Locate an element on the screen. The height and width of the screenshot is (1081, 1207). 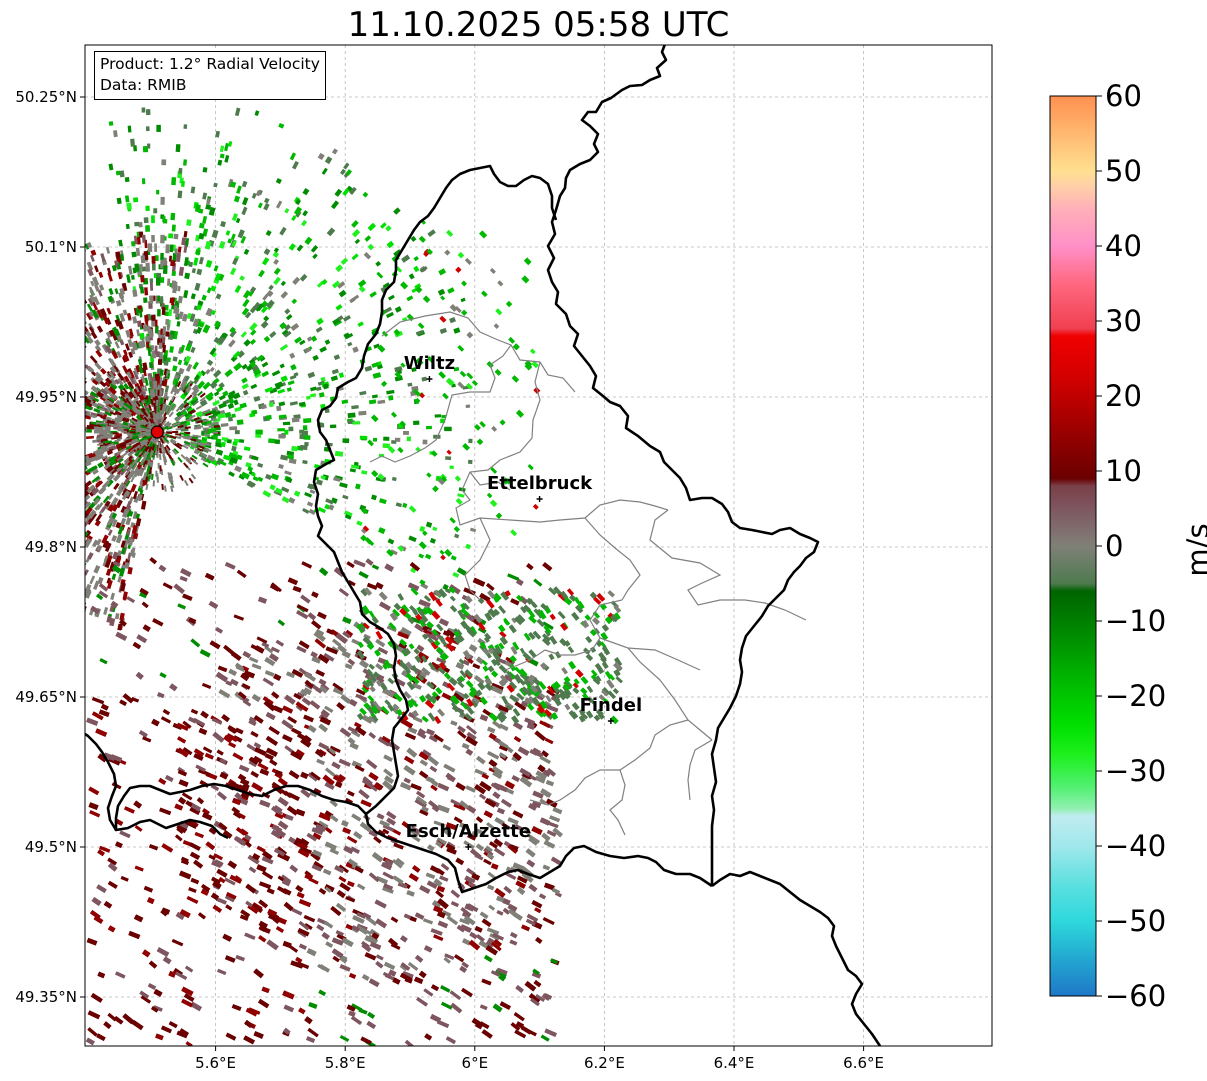
colorbar-tick-label: −20 is located at coordinates (1135, 696).